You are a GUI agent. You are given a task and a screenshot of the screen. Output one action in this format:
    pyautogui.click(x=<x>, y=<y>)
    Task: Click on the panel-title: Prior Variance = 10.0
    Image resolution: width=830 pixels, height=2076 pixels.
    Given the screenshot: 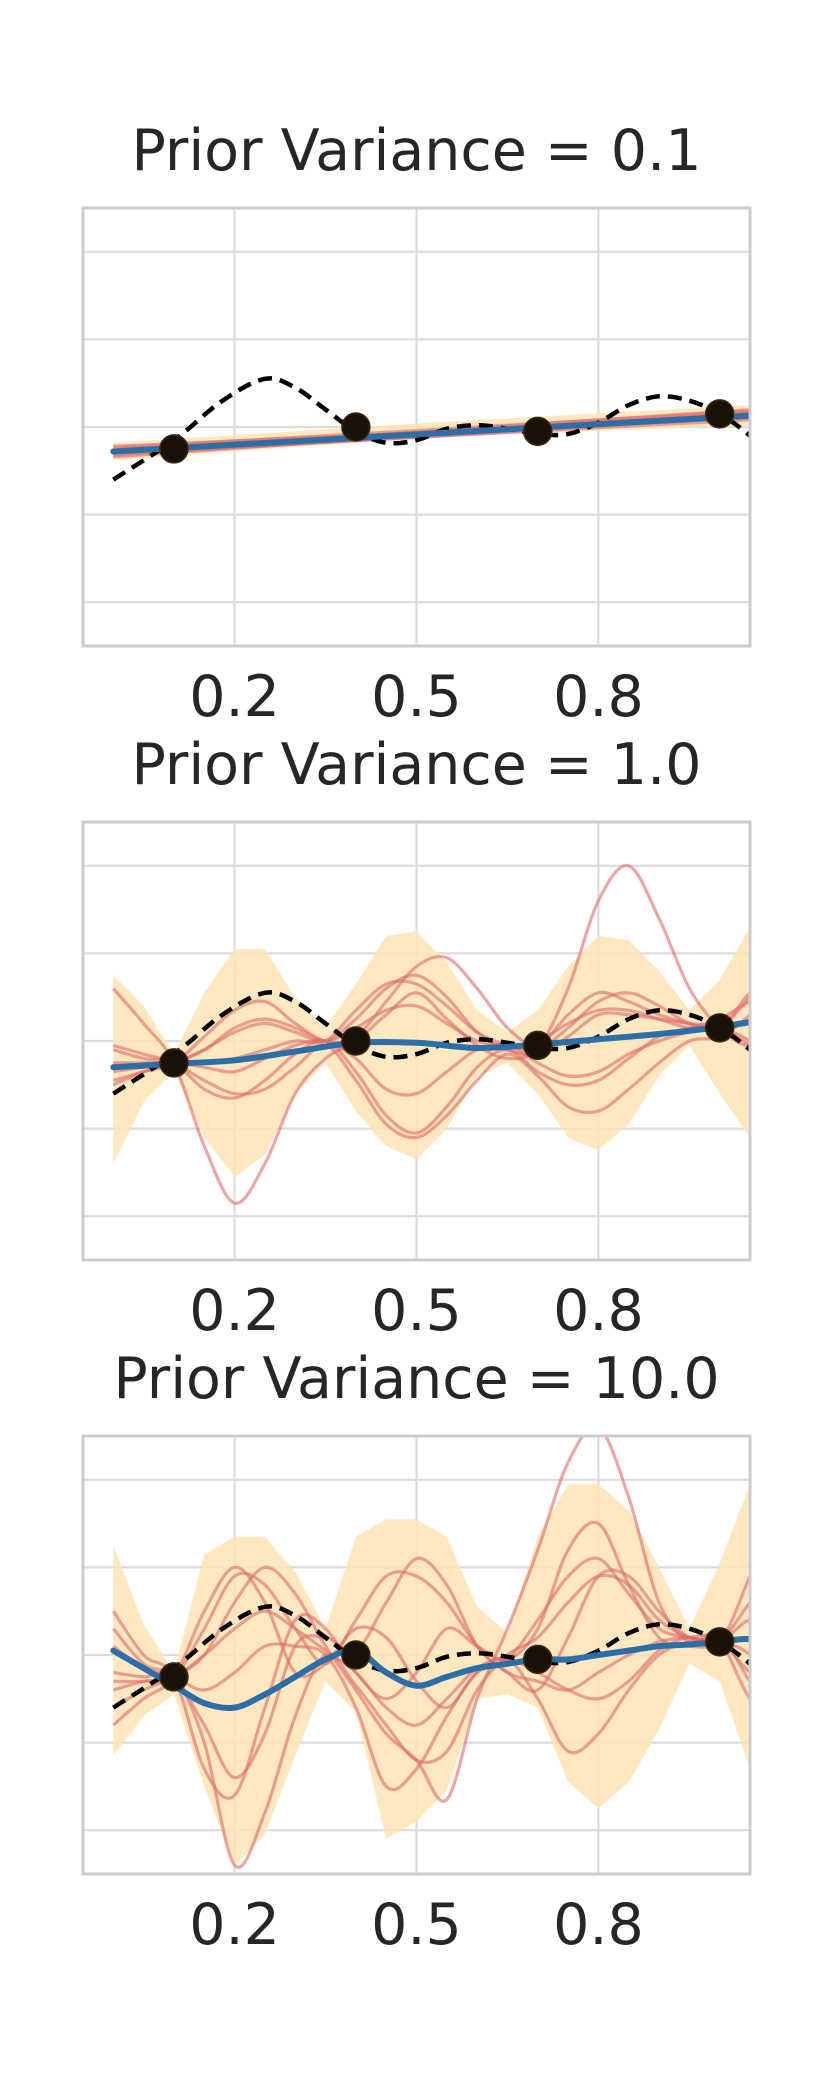 What is the action you would take?
    pyautogui.click(x=416, y=1379)
    